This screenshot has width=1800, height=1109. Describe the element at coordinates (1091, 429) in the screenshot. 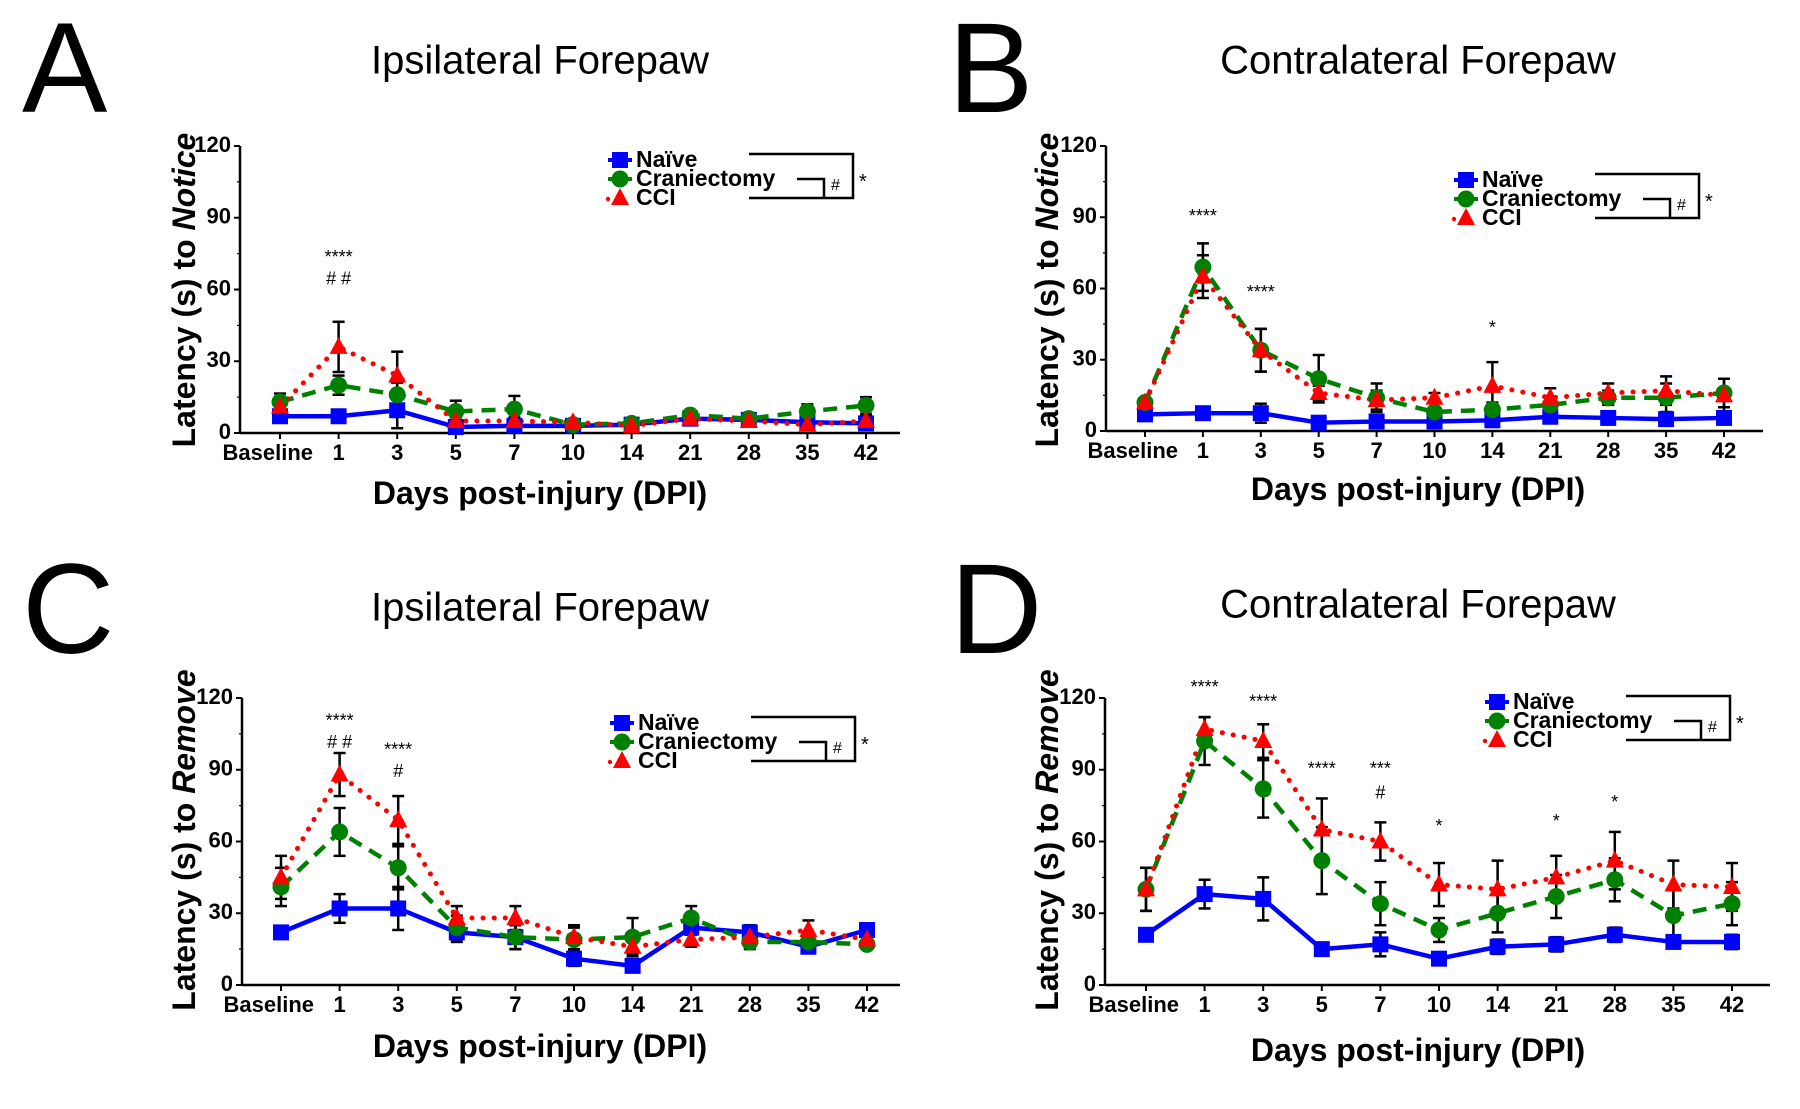

I see `y-tick-label: 0` at that location.